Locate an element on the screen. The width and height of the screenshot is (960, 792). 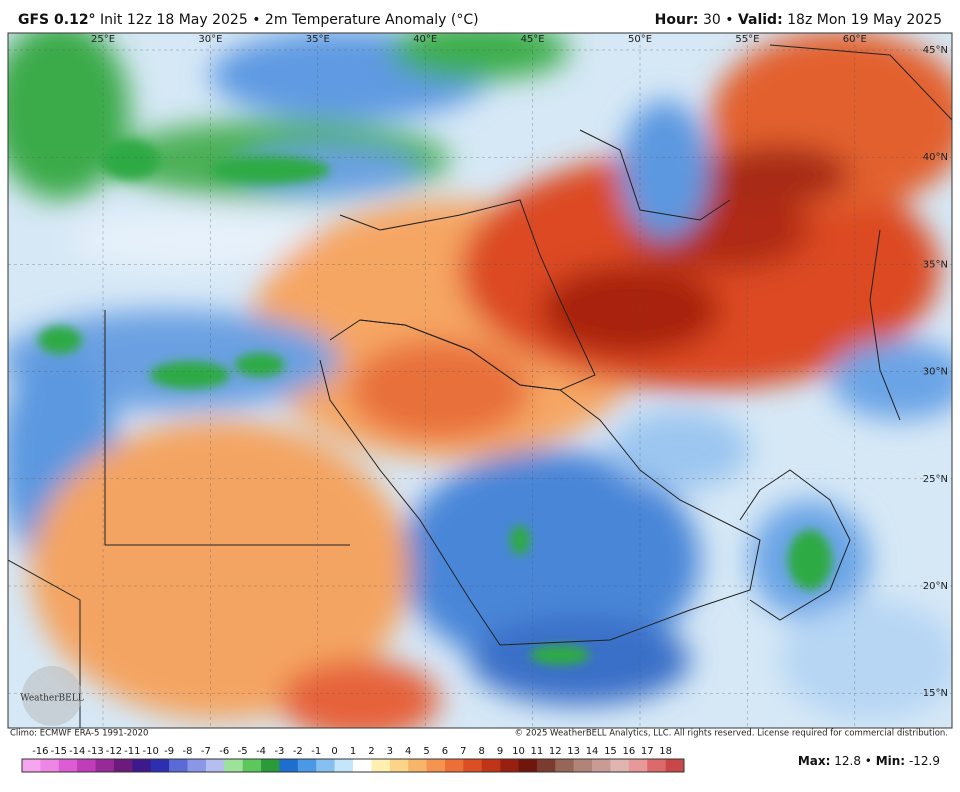
min: -12.9 is located at coordinates (924, 761).